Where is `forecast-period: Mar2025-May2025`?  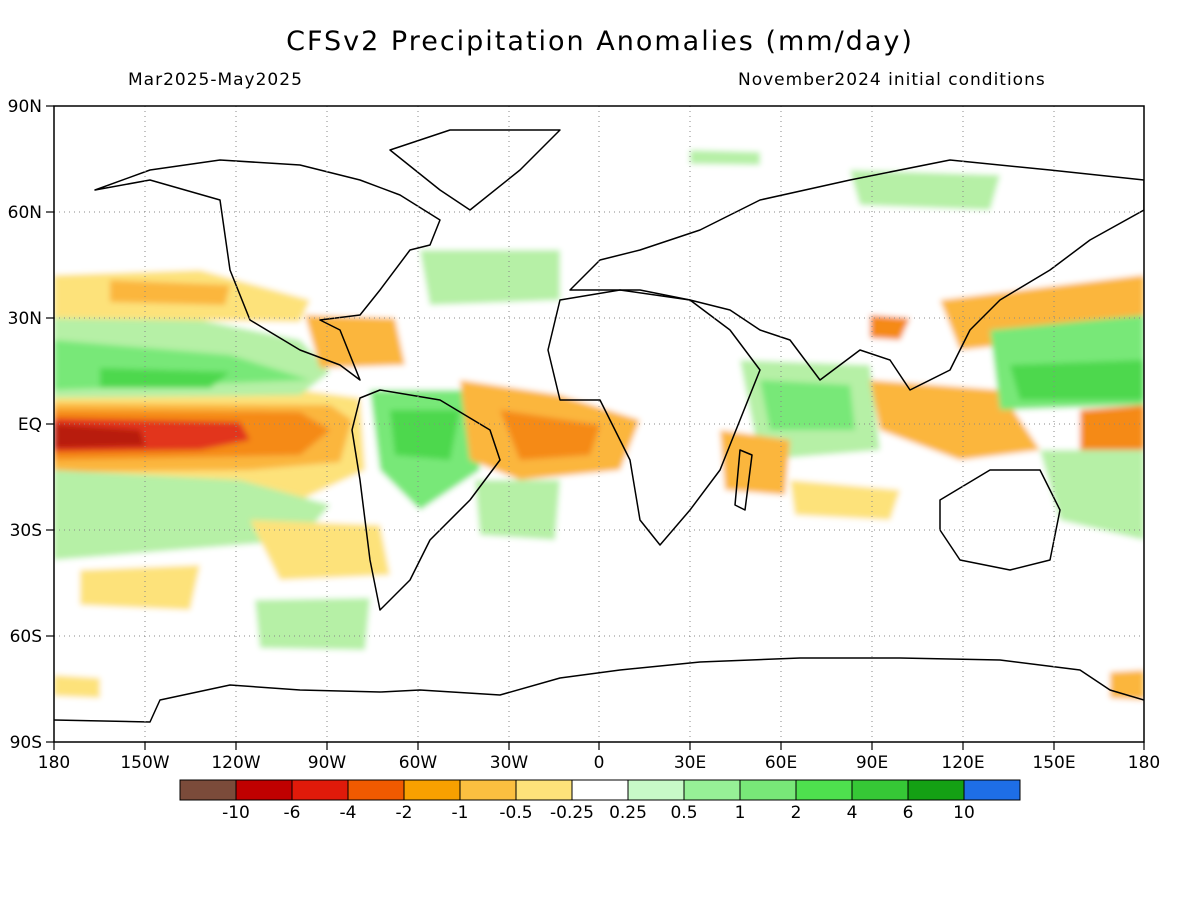
forecast-period: Mar2025-May2025 is located at coordinates (215, 80).